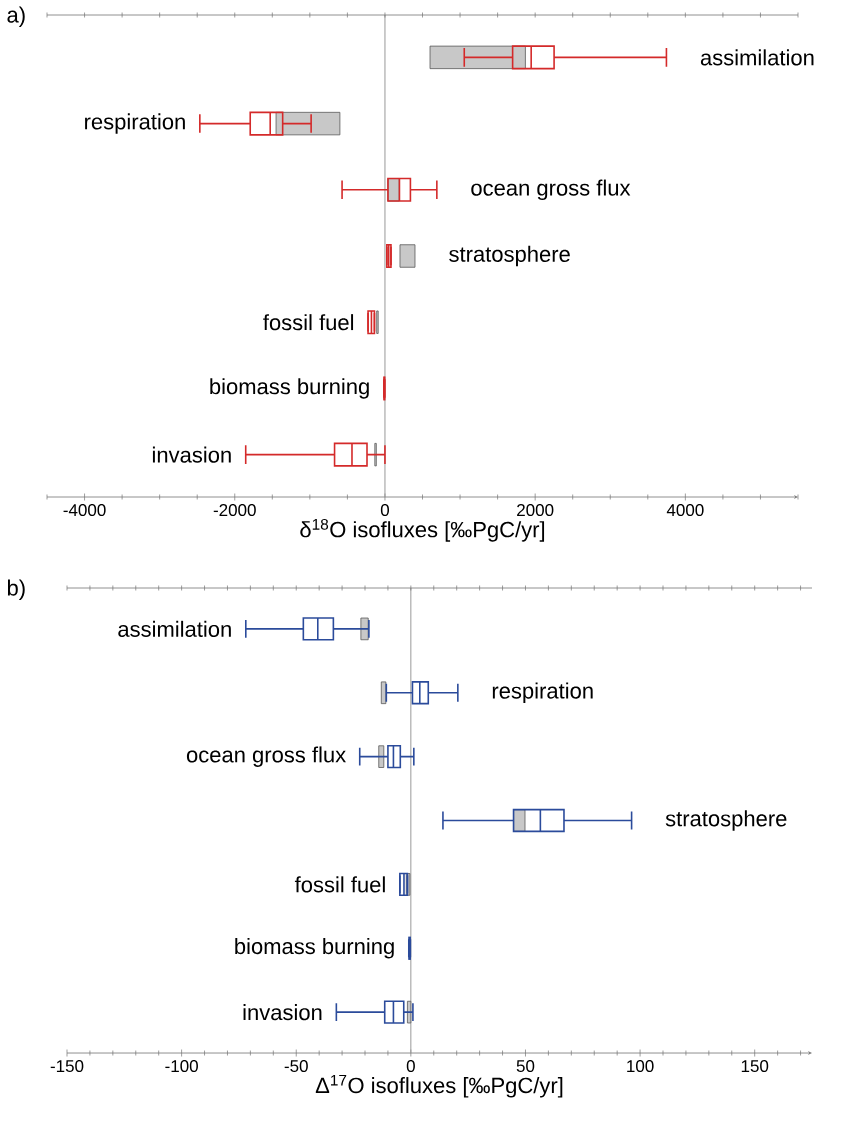  What do you see at coordinates (439, 1086) in the screenshot?
I see `x-axis-title: Δ$^{17}$O isofluxes [‰PgC/yr]` at bounding box center [439, 1086].